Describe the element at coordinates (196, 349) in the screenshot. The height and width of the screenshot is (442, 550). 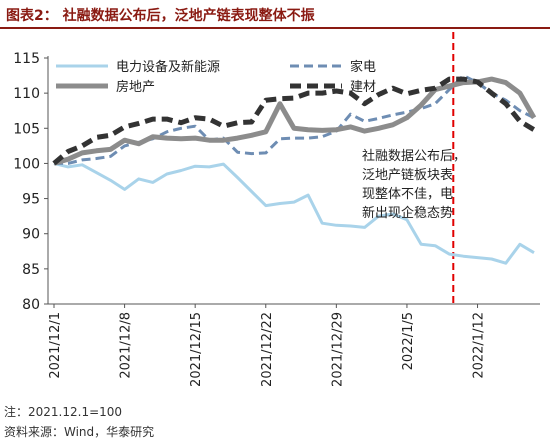
I see `x-tick-label: 2021/12/15` at that location.